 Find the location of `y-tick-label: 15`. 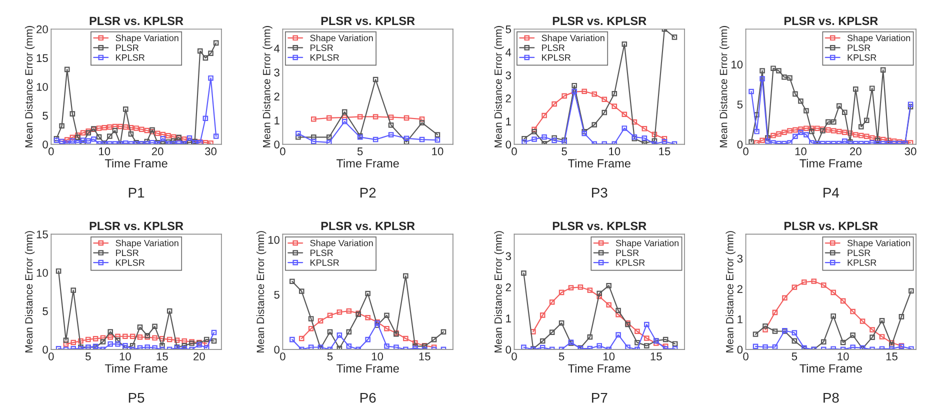

y-tick-label: 15 is located at coordinates (42, 58).